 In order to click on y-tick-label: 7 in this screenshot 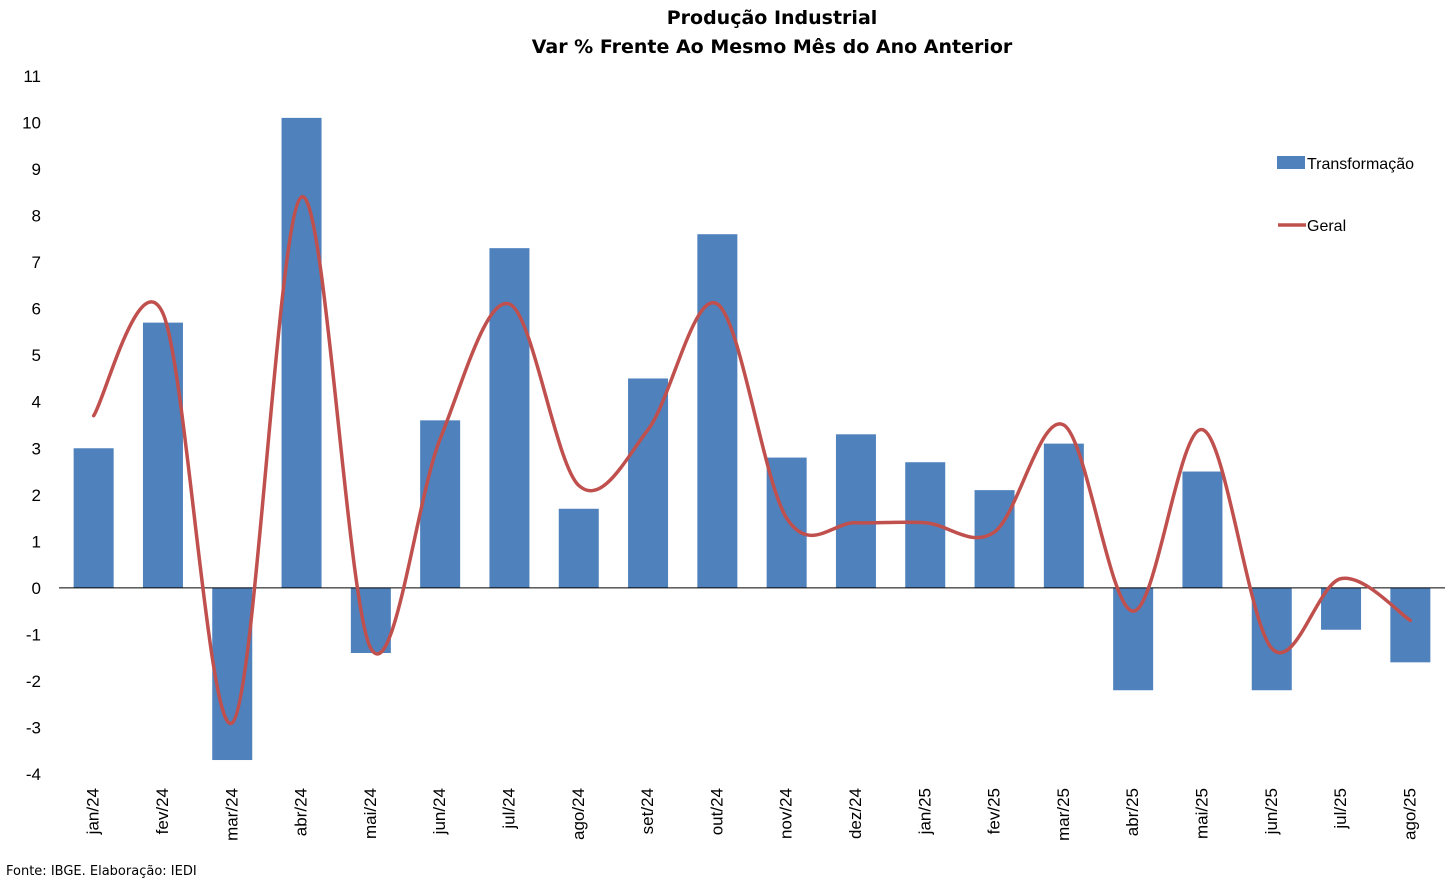, I will do `click(36, 262)`.